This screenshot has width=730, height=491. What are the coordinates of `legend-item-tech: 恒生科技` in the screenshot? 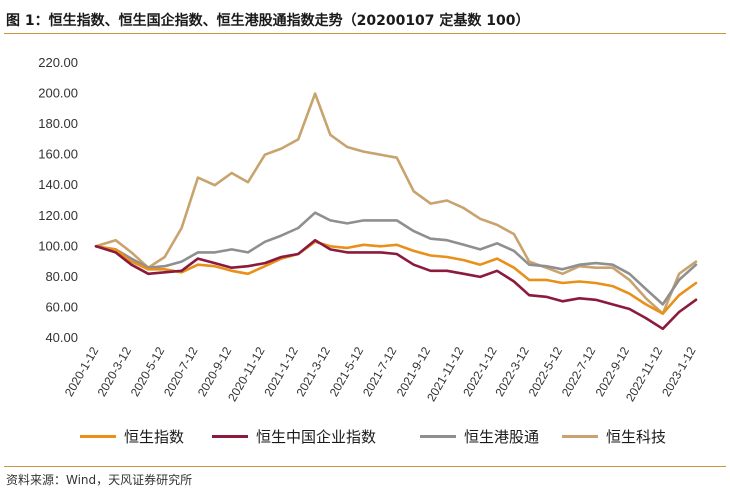 It's located at (614, 436).